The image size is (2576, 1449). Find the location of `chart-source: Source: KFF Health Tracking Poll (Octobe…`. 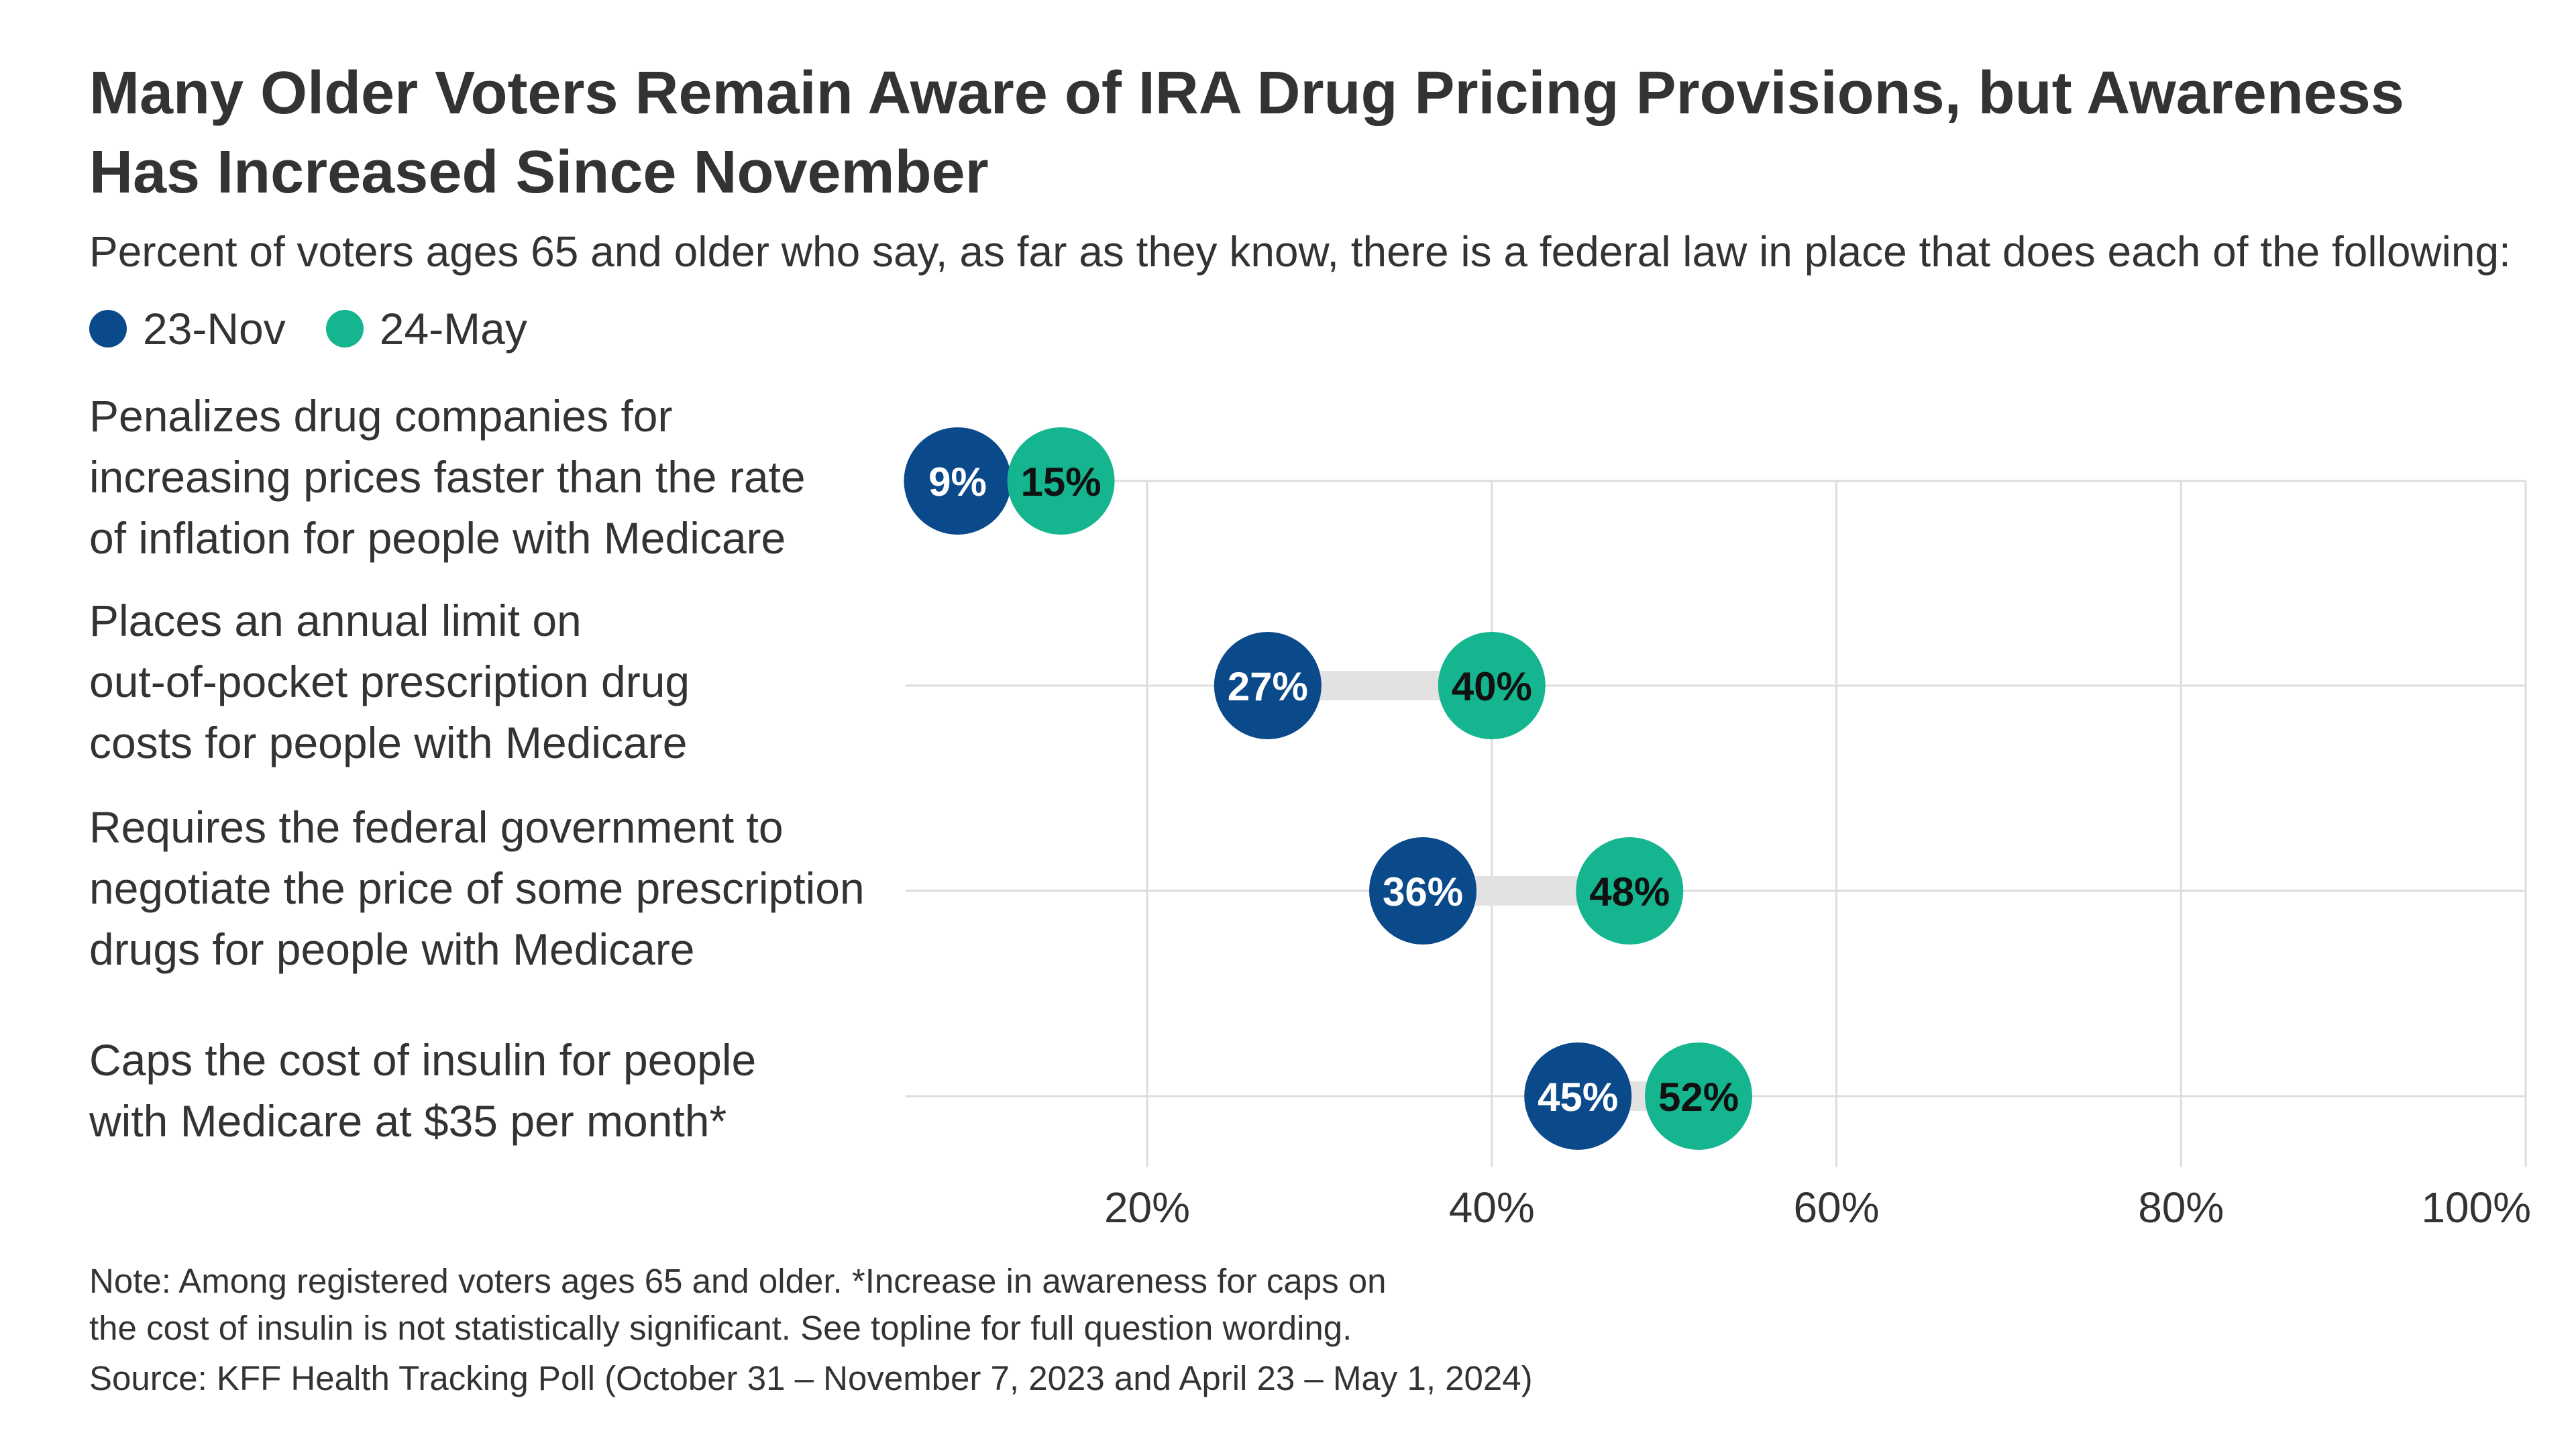

chart-source: Source: KFF Health Tracking Poll (Octobe… is located at coordinates (811, 1378).